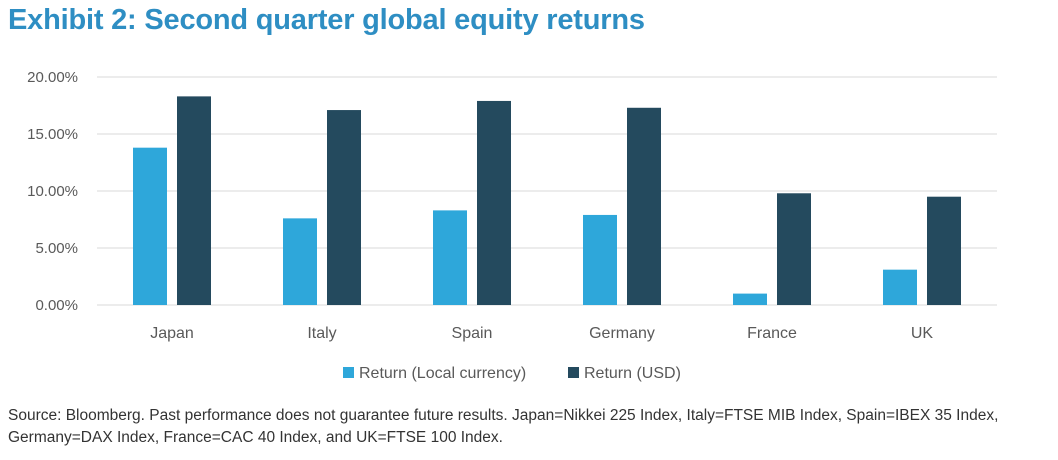 This screenshot has height=460, width=1058. What do you see at coordinates (56, 305) in the screenshot?
I see `y-tick-label: 0.00%` at bounding box center [56, 305].